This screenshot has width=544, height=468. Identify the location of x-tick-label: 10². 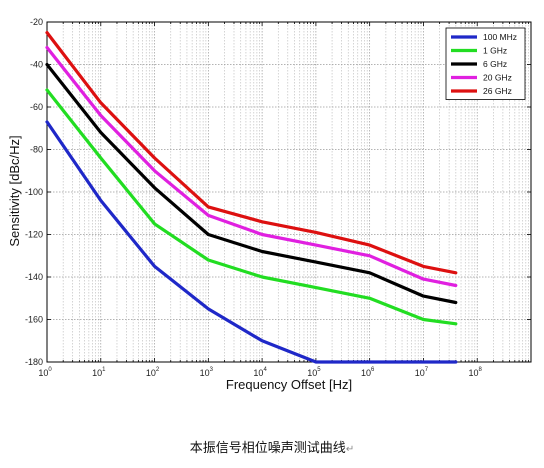
(153, 372).